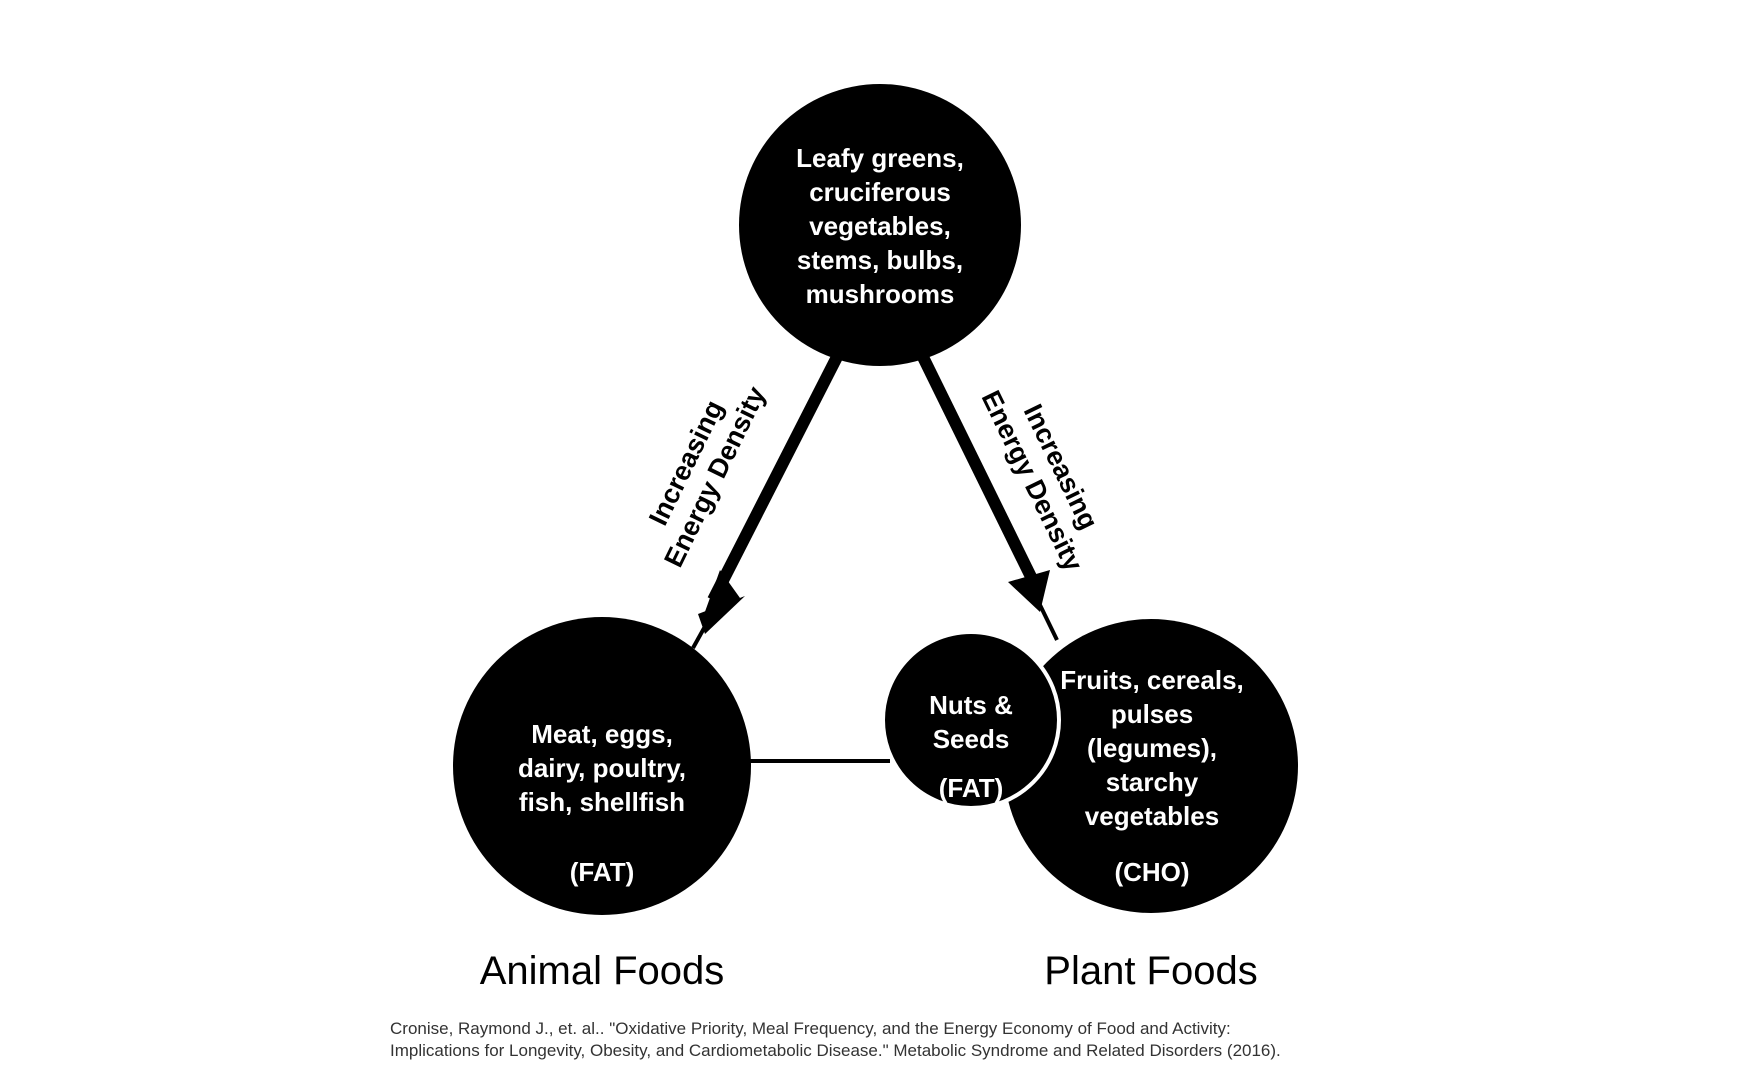  What do you see at coordinates (880, 158) in the screenshot?
I see `leafy-line-1: Leafy greens,` at bounding box center [880, 158].